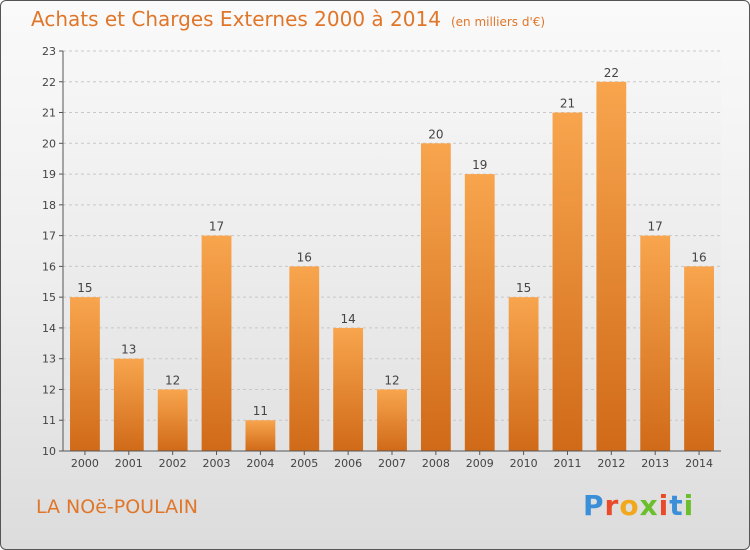 Image resolution: width=750 pixels, height=550 pixels. What do you see at coordinates (85, 374) in the screenshot?
I see `bar-2000` at bounding box center [85, 374].